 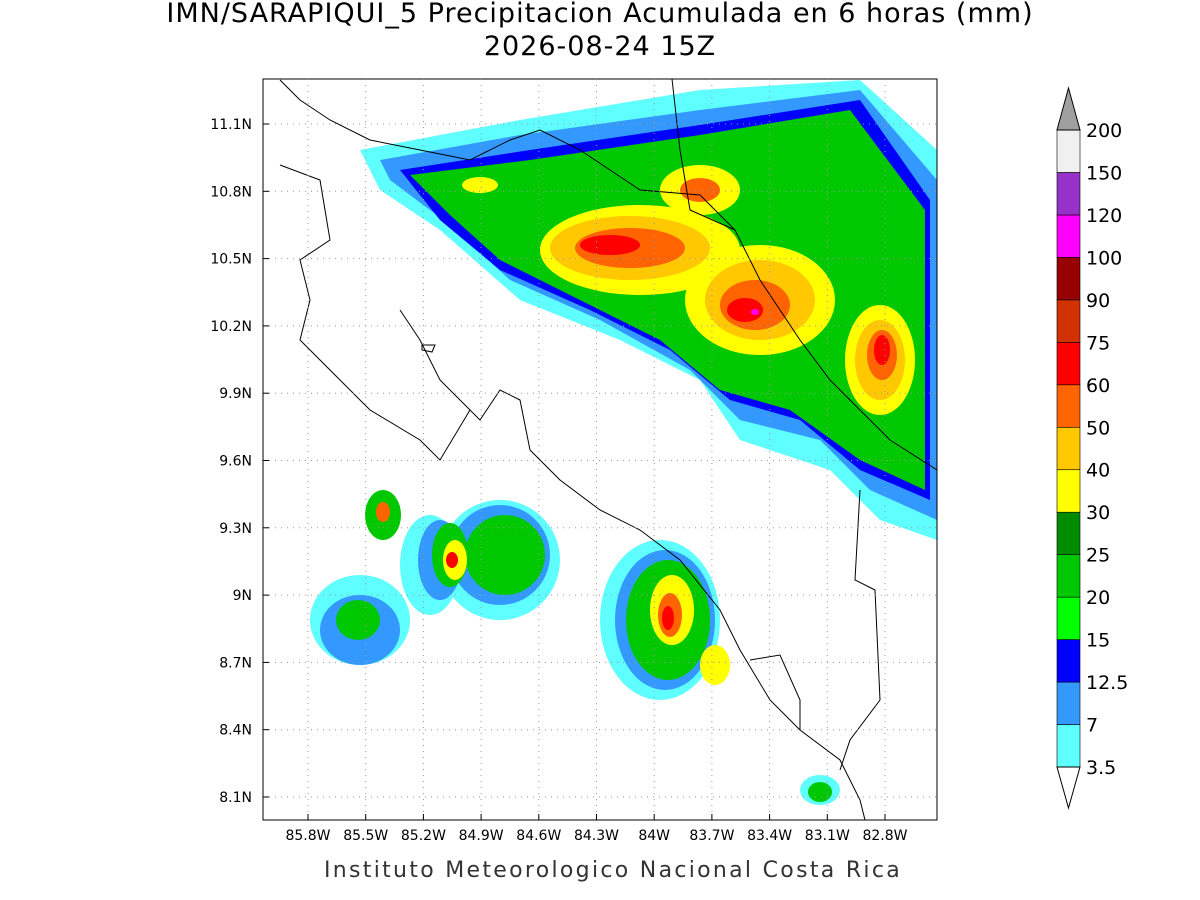 I want to click on under-triangle, so click(x=1068, y=788).